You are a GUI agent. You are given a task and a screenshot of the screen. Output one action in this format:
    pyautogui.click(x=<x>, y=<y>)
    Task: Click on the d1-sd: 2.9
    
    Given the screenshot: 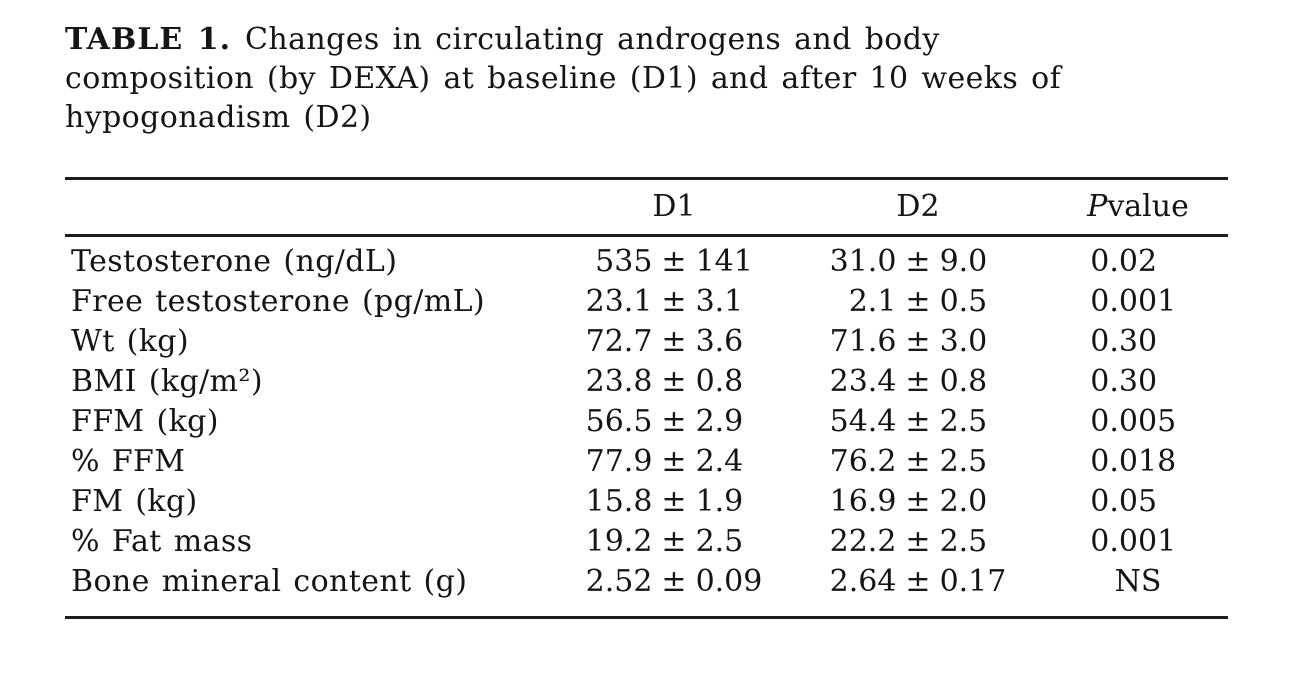 What is the action you would take?
    pyautogui.click(x=719, y=421)
    